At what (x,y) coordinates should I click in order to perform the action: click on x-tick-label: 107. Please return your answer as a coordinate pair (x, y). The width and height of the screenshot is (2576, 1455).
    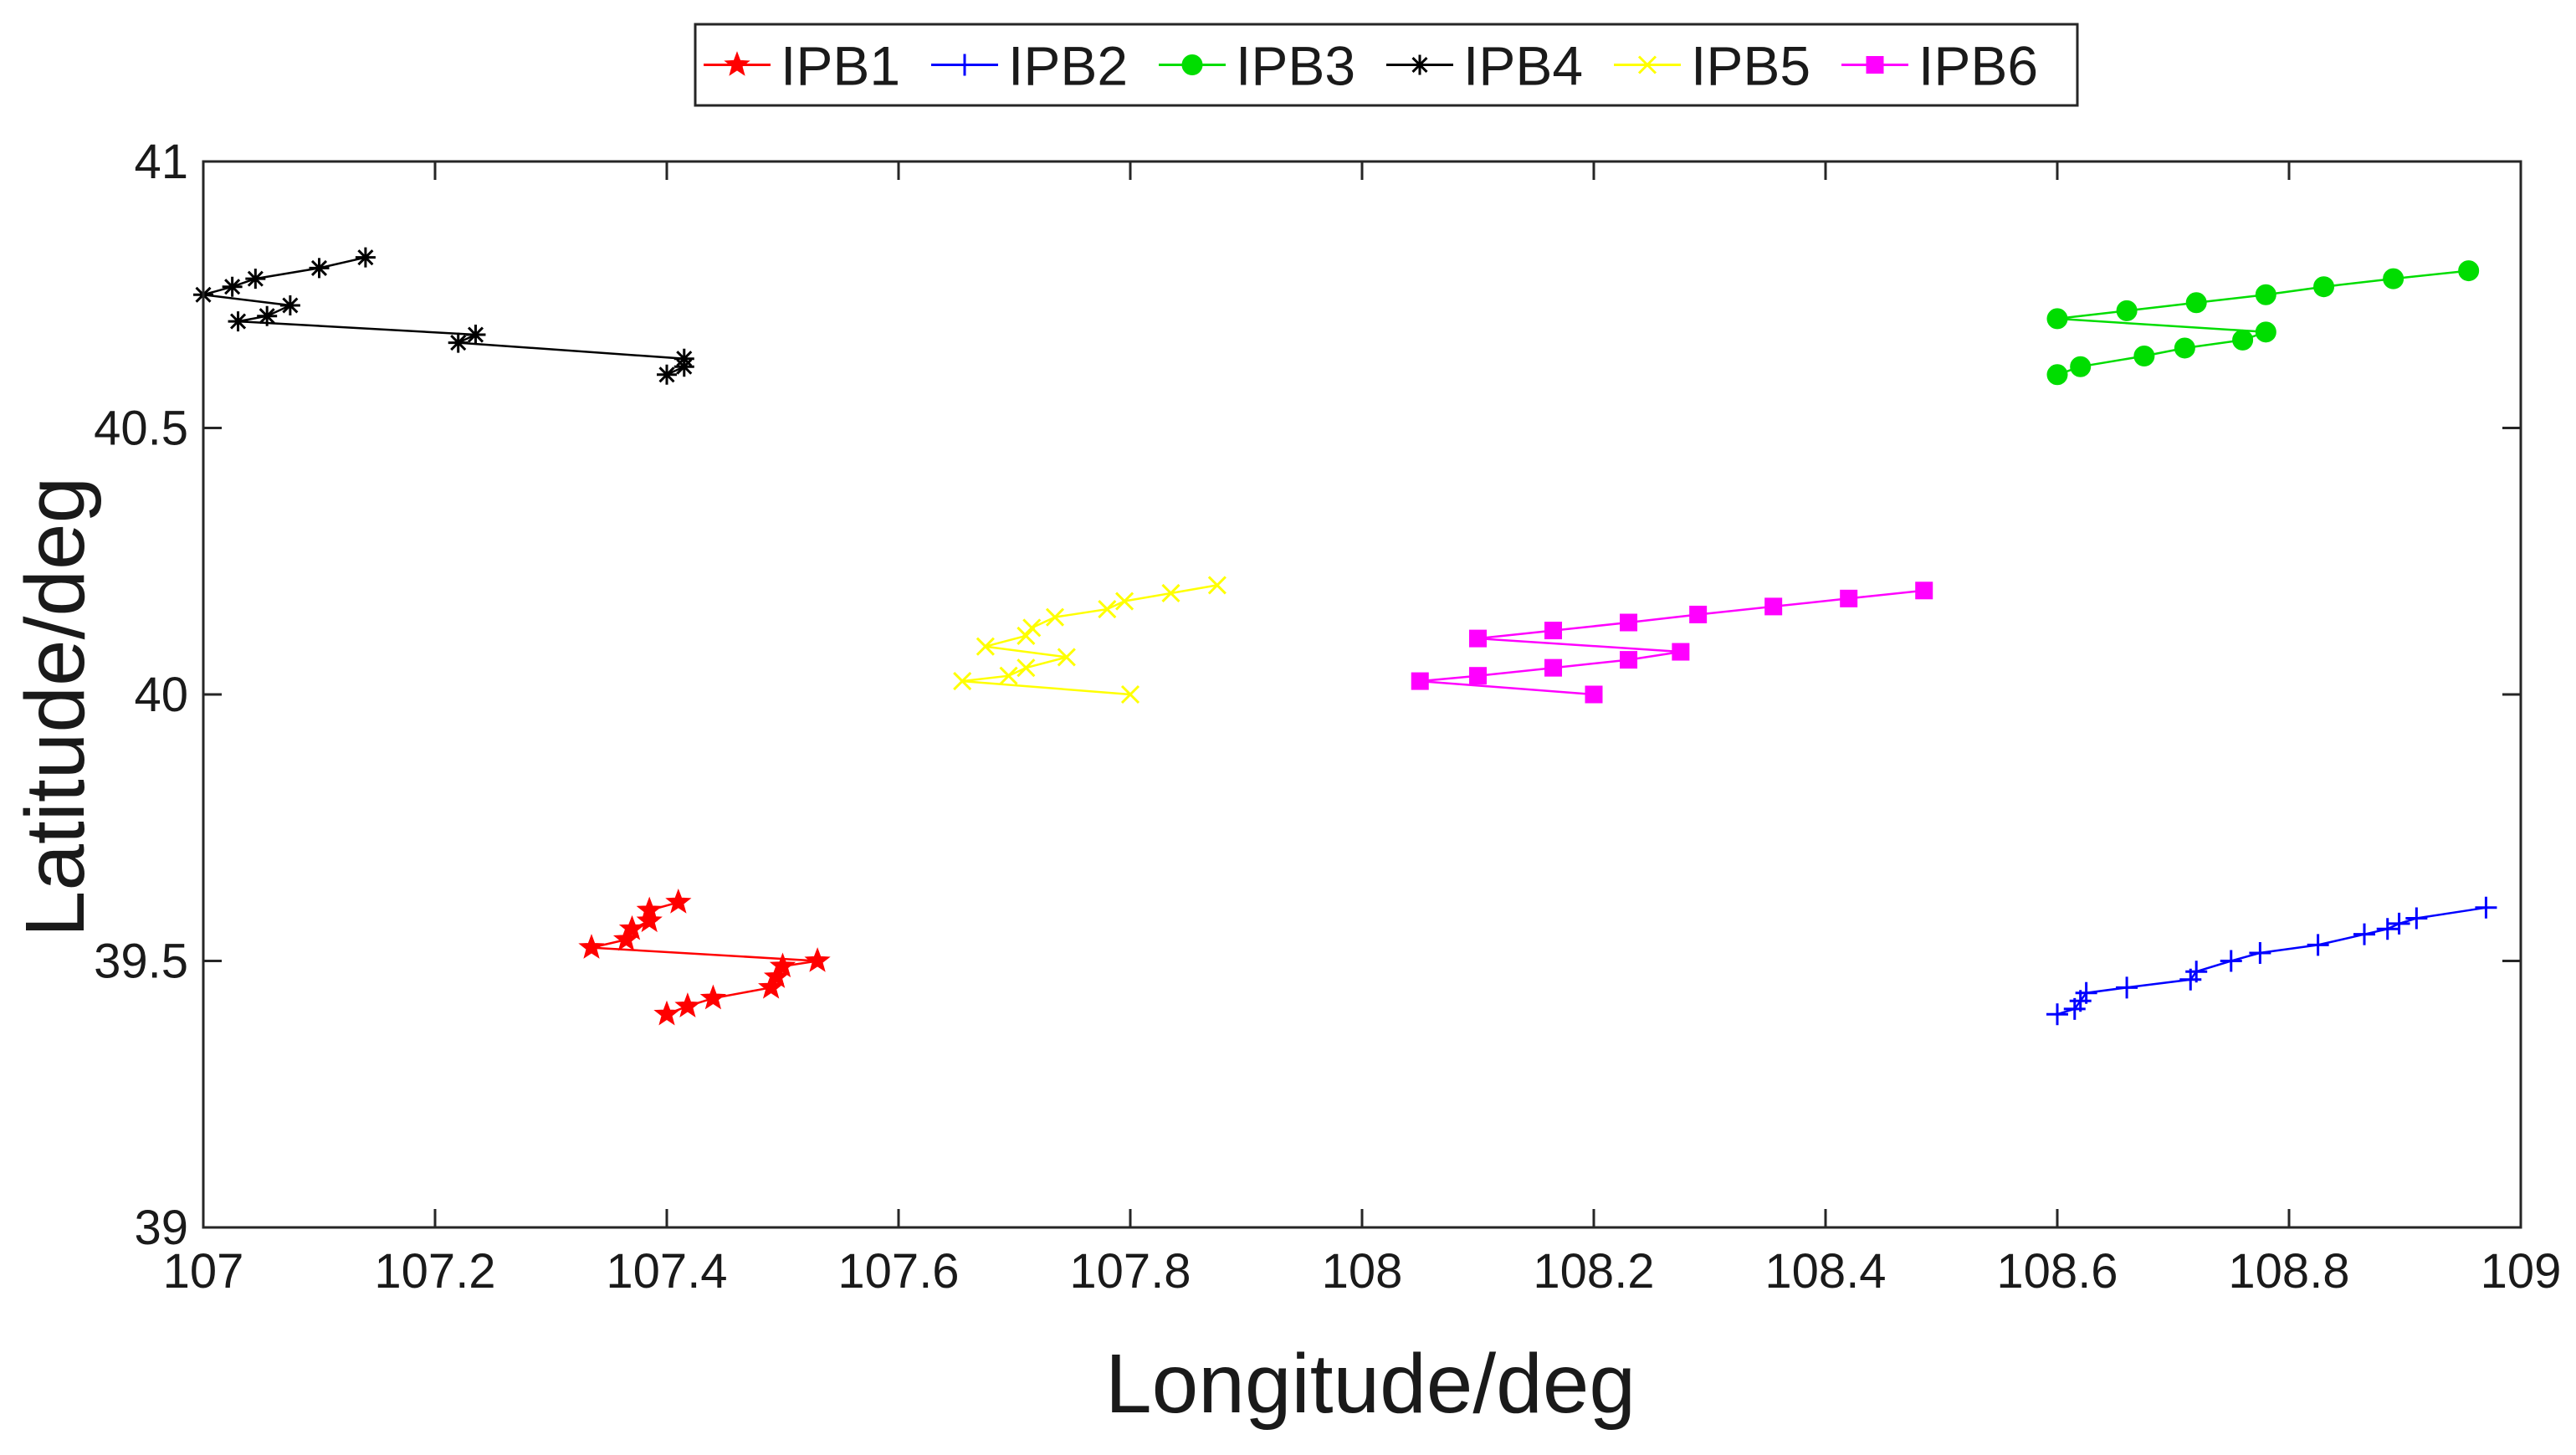
    Looking at the image, I should click on (204, 1272).